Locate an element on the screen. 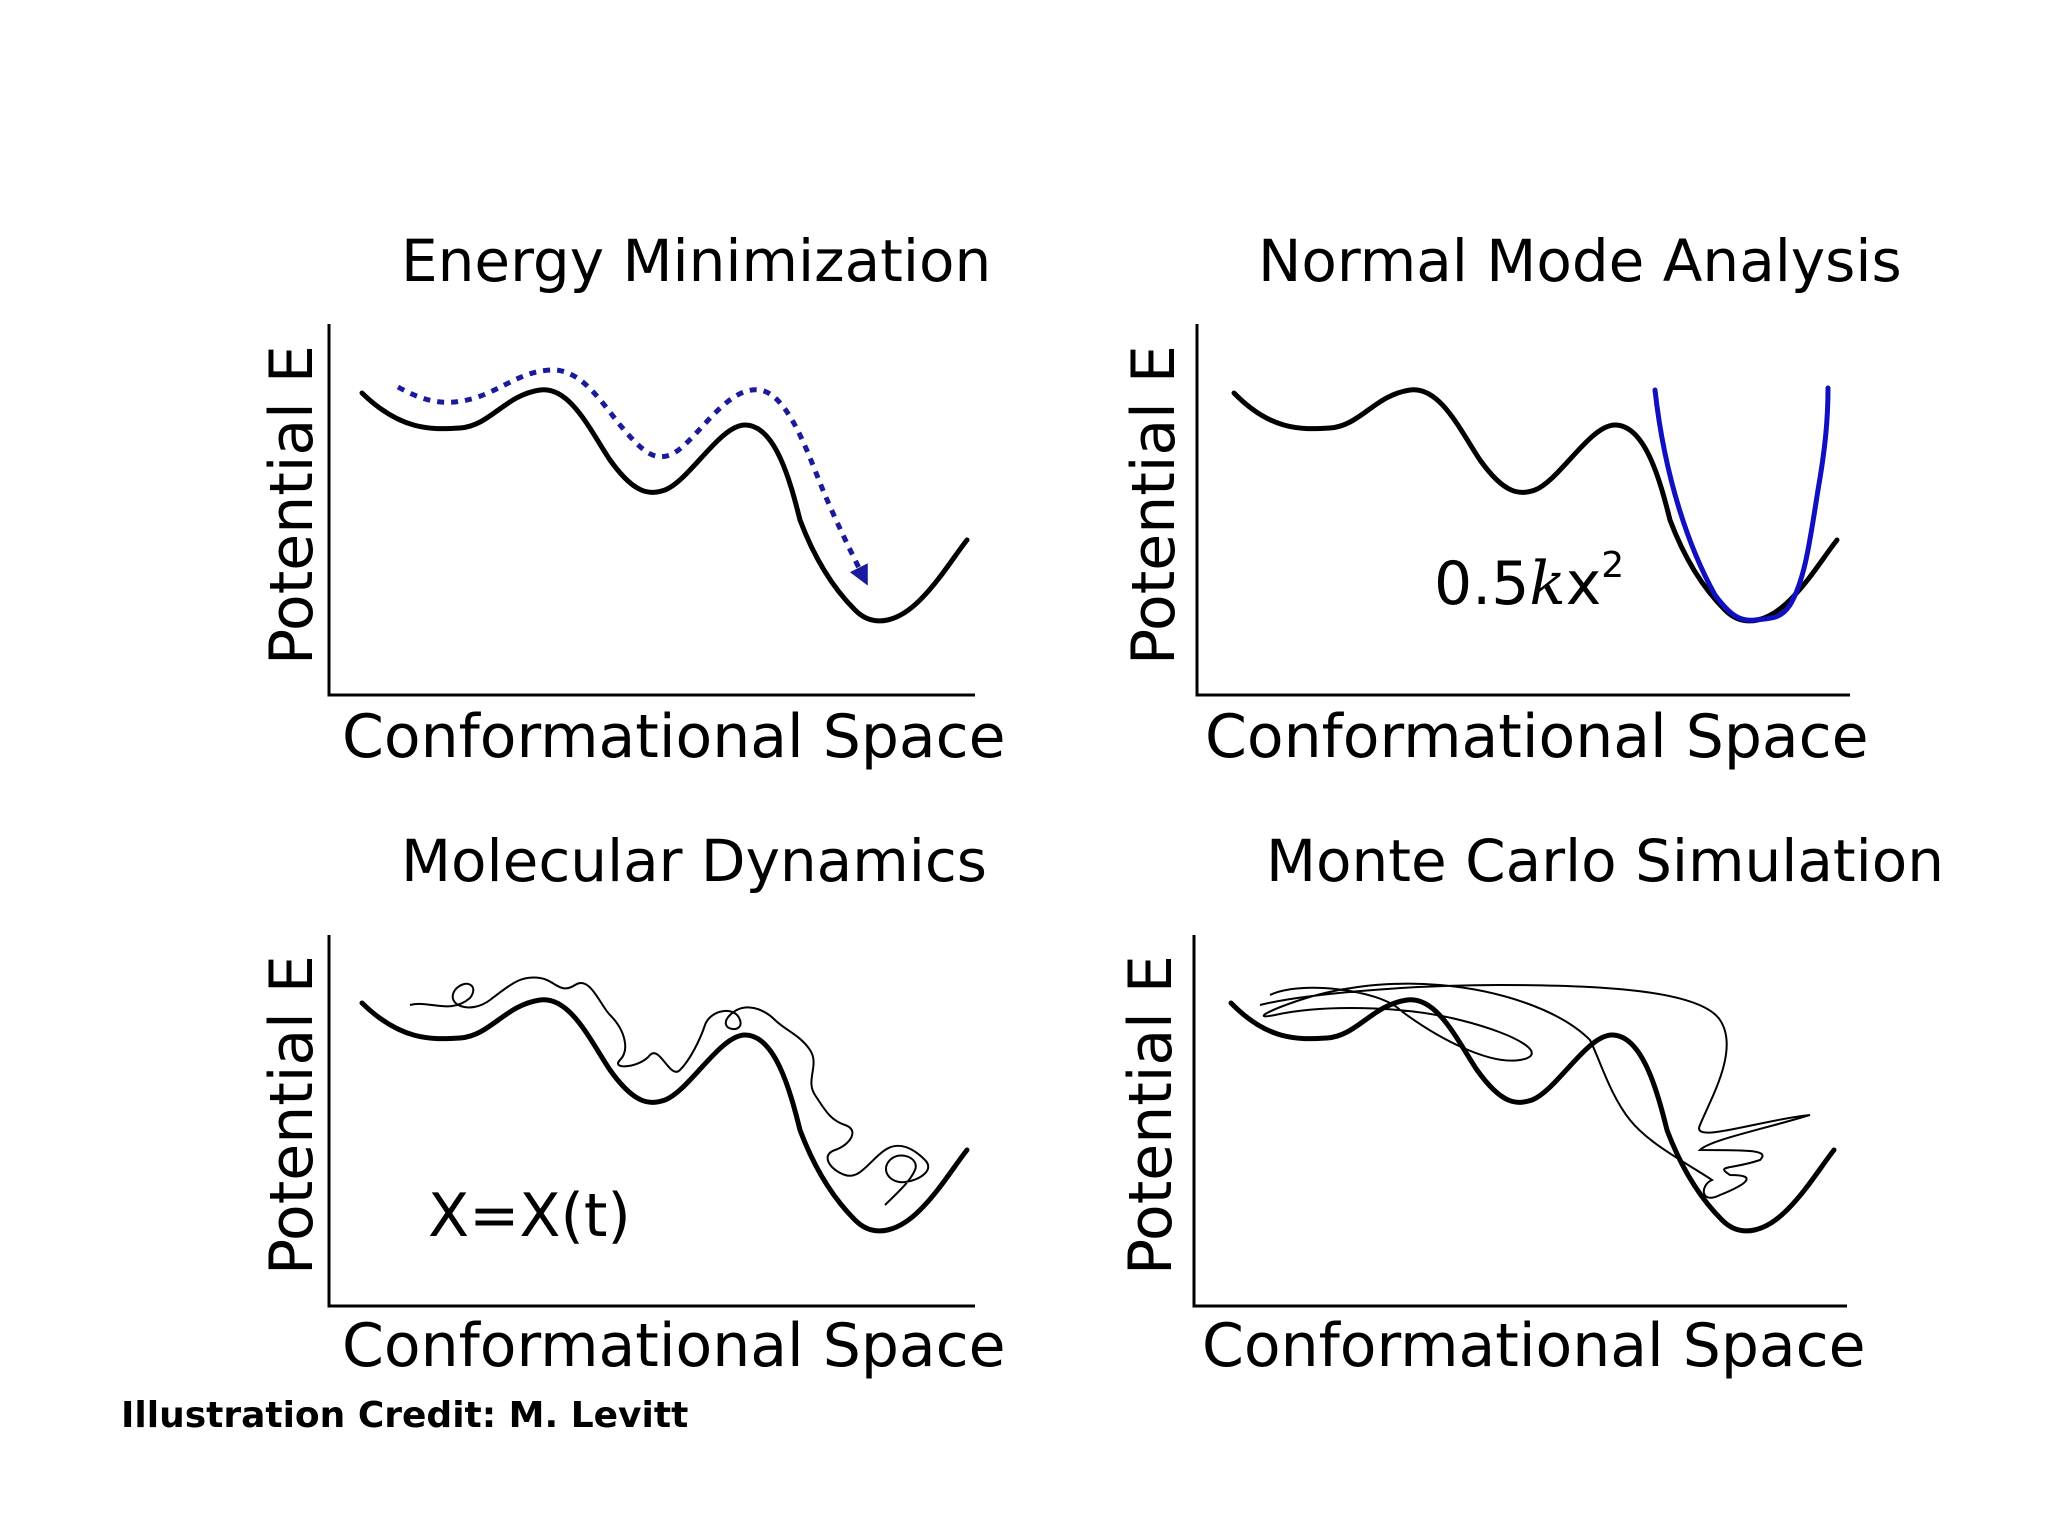 The width and height of the screenshot is (2048, 1536). panel-monte-carlo-simulation is located at coordinates (1519, 1121).